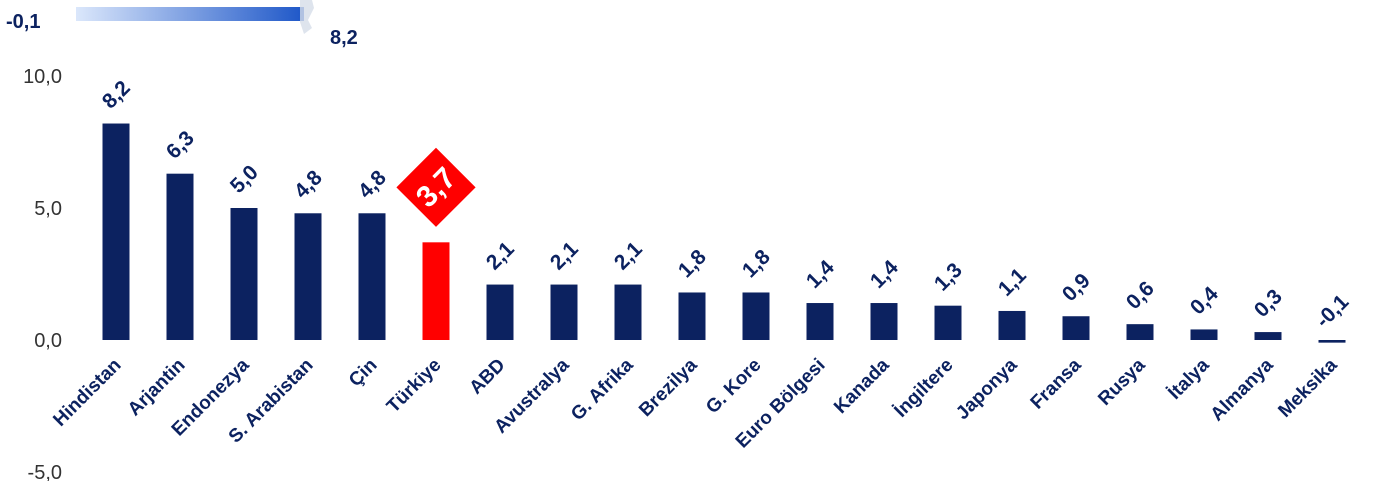 The height and width of the screenshot is (481, 1380). Describe the element at coordinates (344, 38) in the screenshot. I see `legend-max-label: 8,2` at that location.